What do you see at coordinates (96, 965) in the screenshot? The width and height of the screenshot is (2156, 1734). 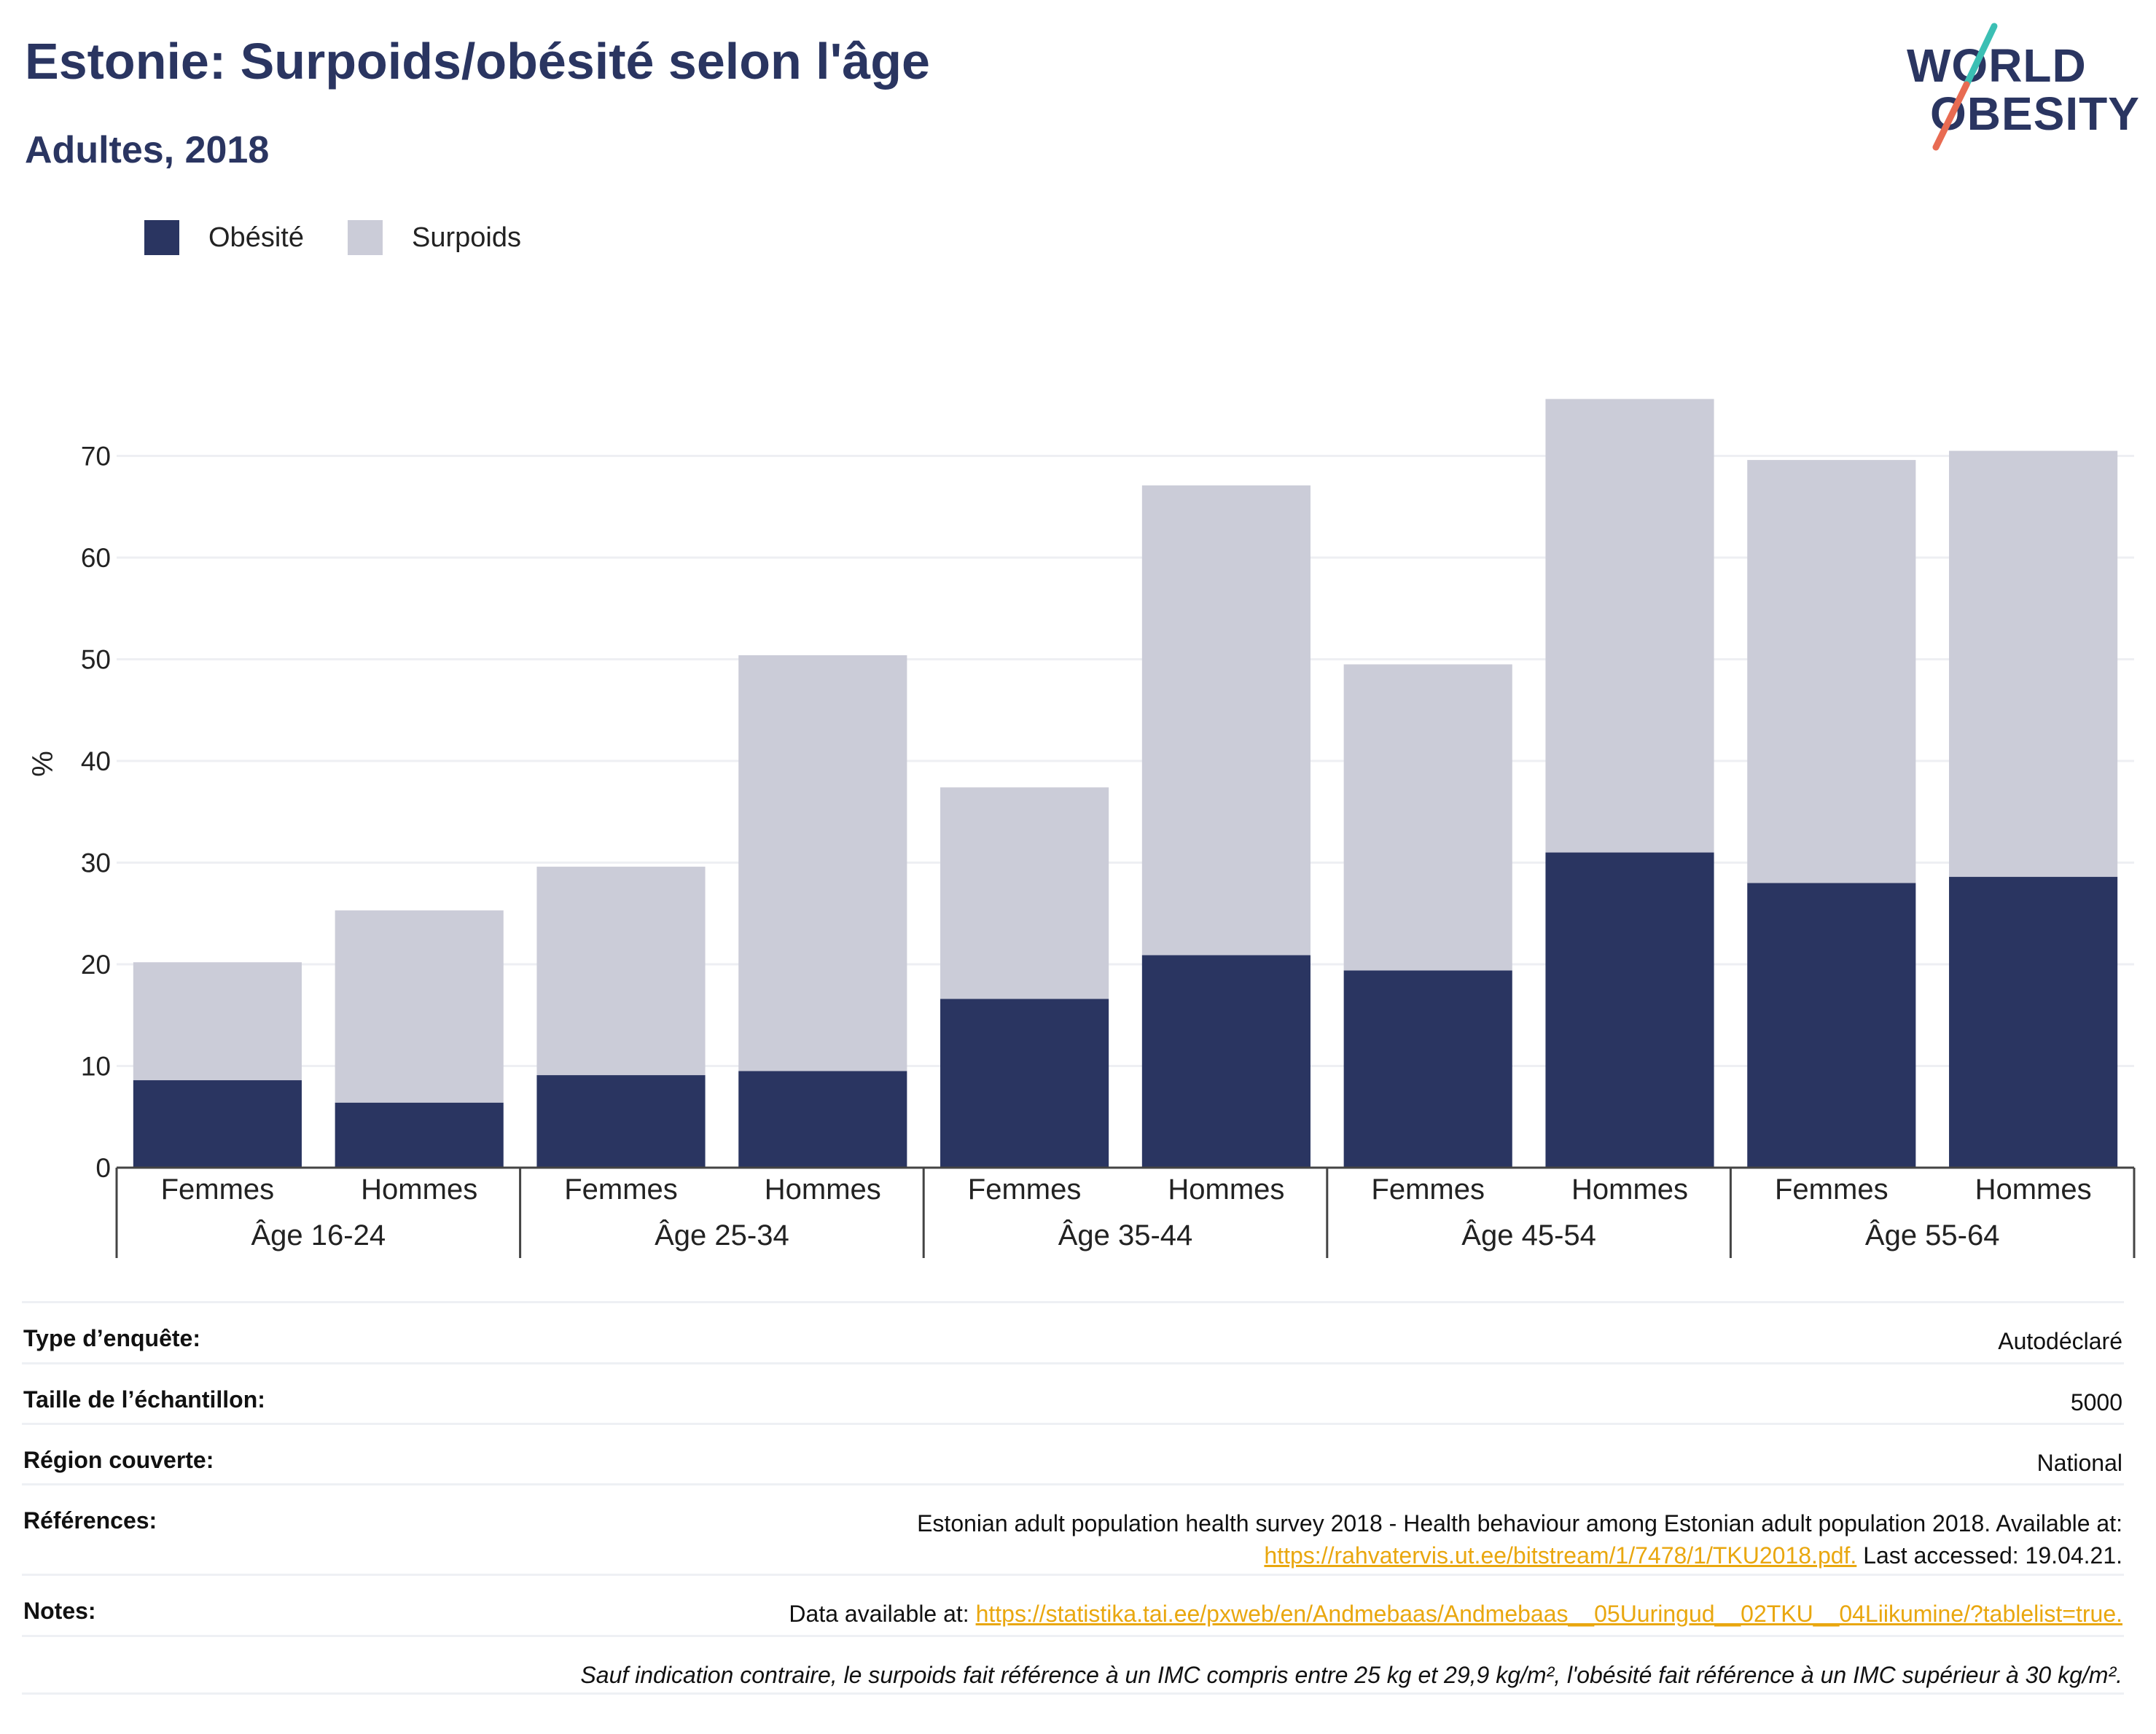 I see `y-tick-label-20: 20` at bounding box center [96, 965].